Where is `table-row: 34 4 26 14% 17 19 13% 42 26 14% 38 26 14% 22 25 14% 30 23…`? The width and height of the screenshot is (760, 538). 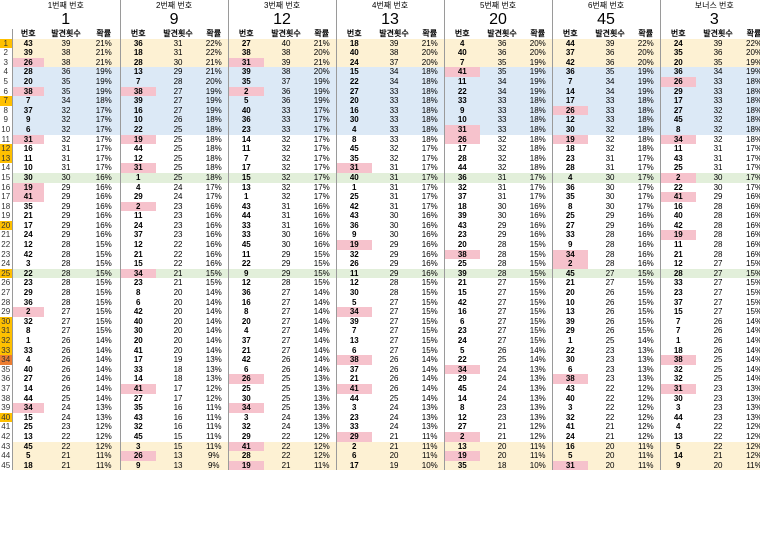 table-row: 34 4 26 14% 17 19 13% 42 26 14% 38 26 14% 22 25 14% 30 23… is located at coordinates (380, 360).